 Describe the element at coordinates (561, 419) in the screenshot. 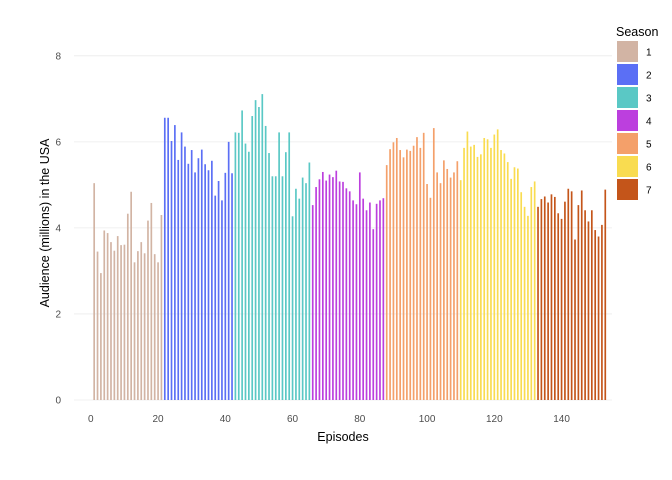

I see `x-tick-label: 140` at that location.